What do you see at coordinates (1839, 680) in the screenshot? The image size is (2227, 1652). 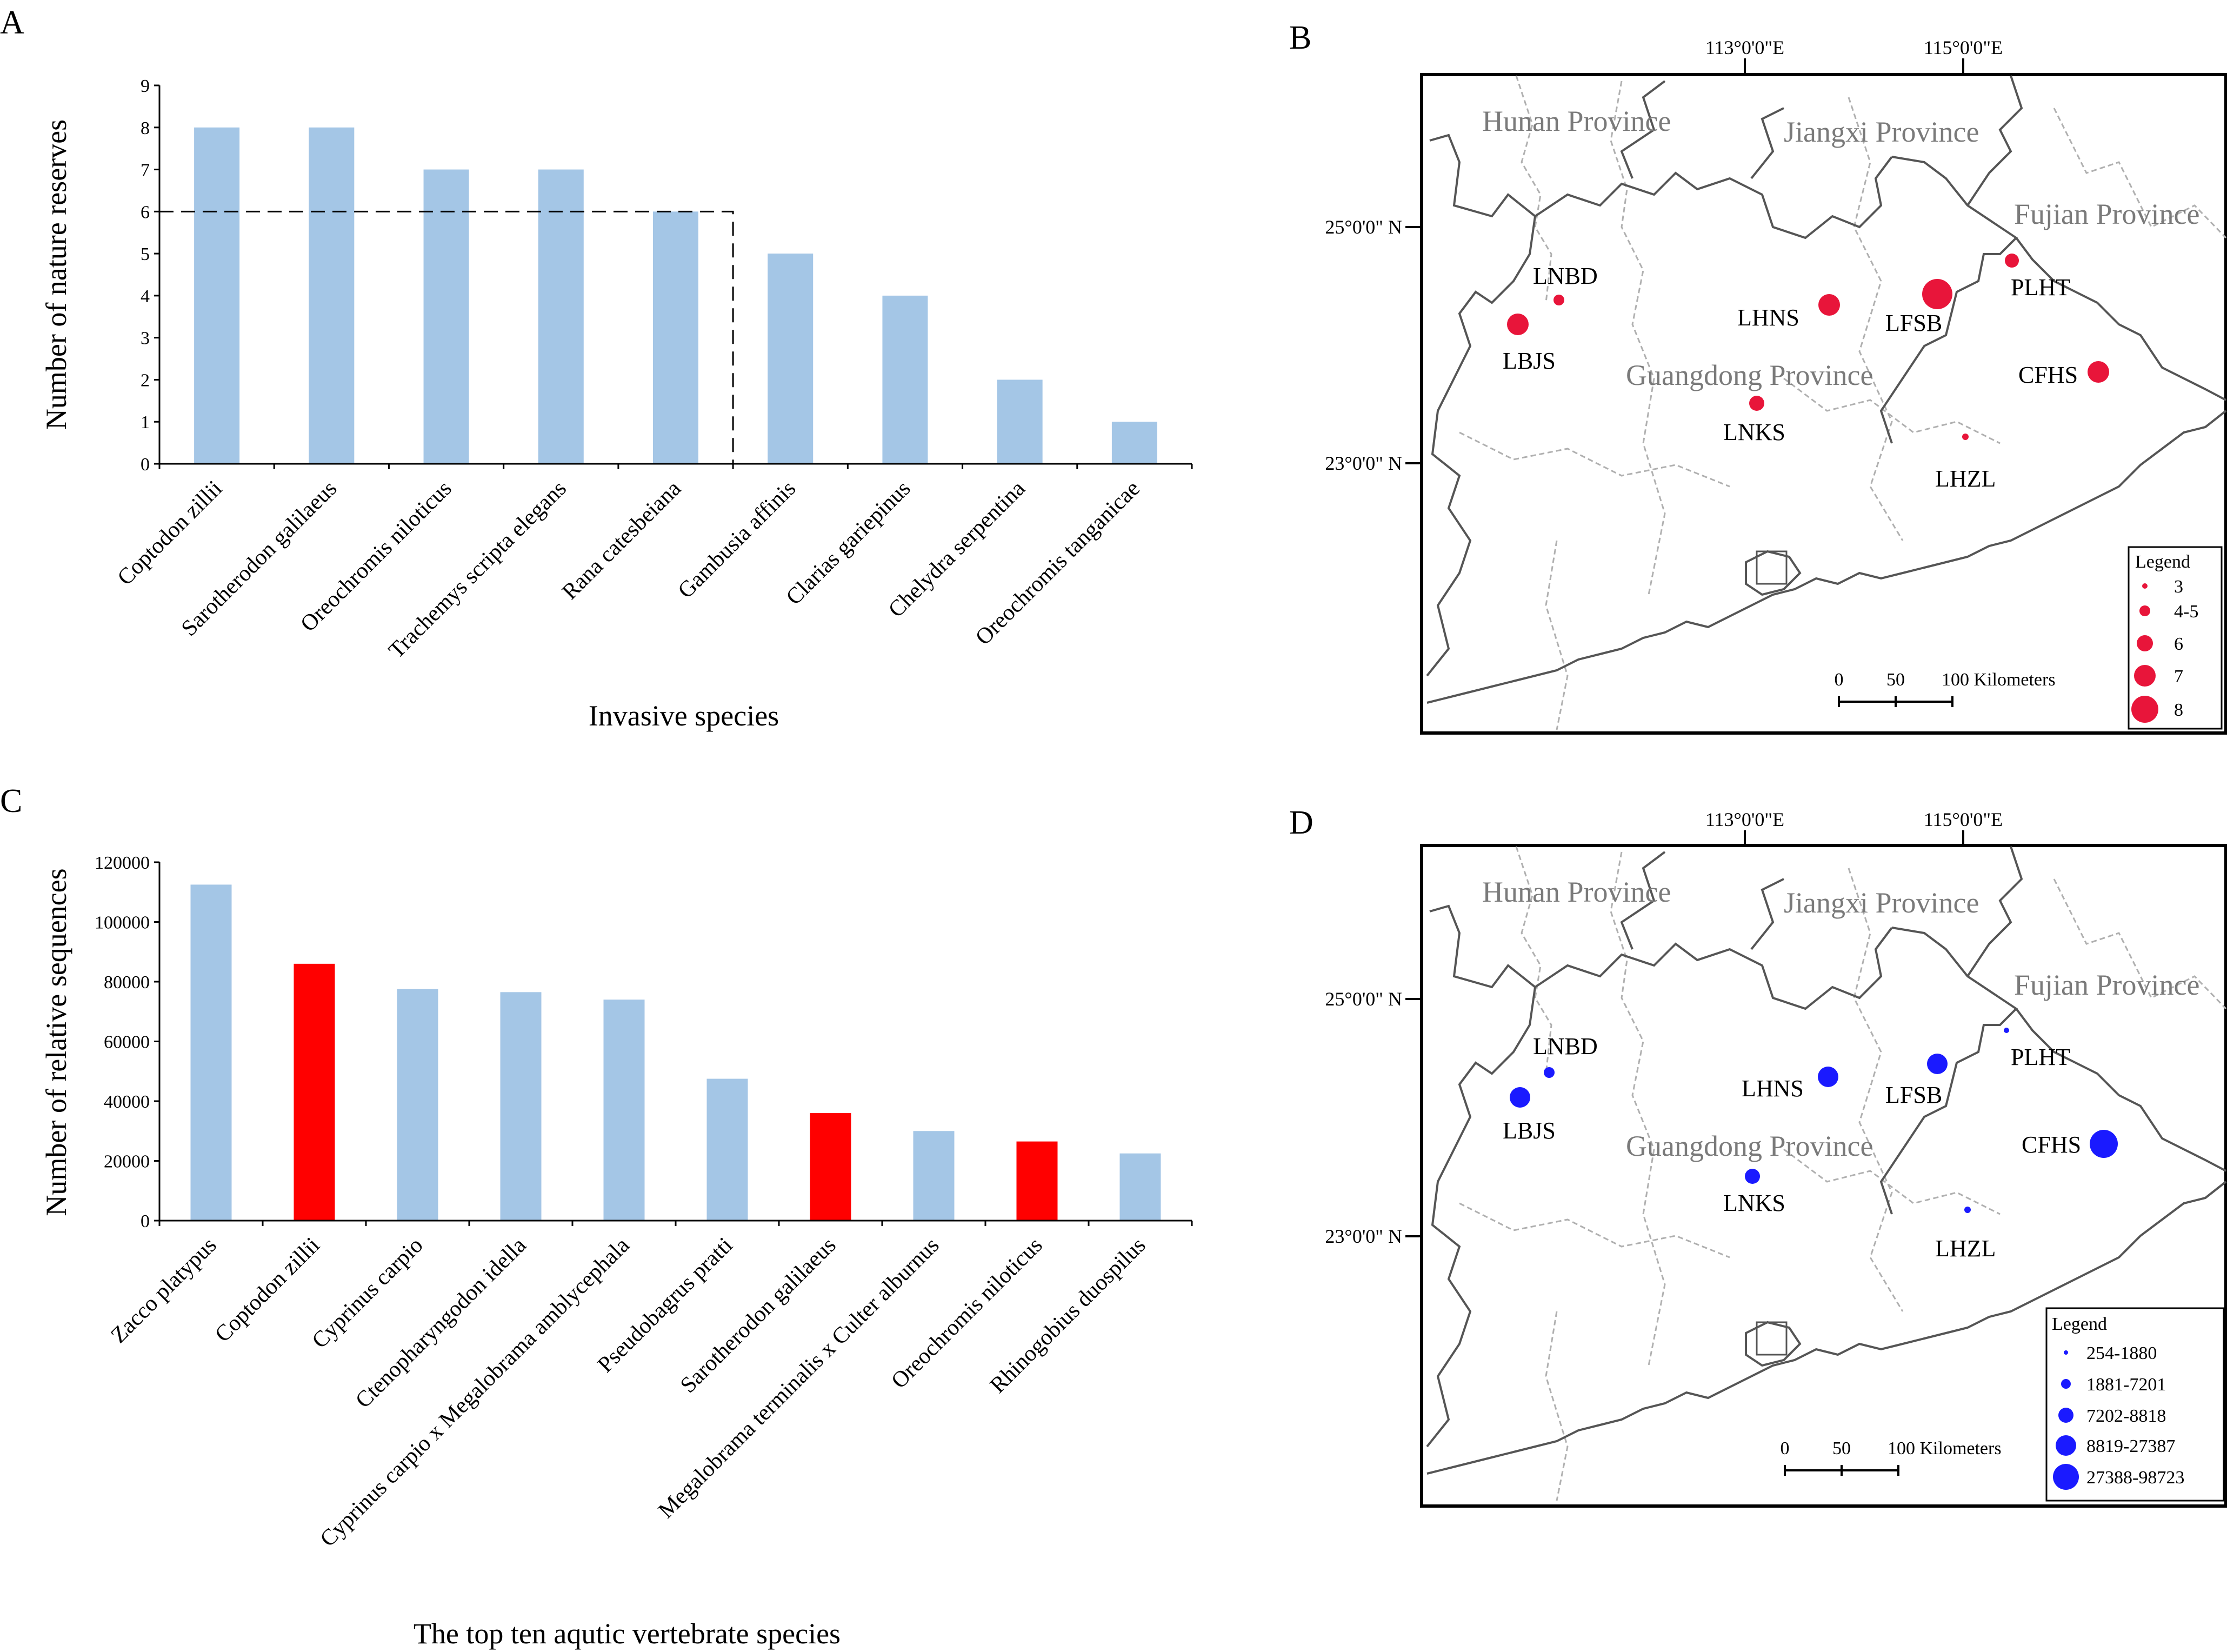 I see `scale-label: 0` at bounding box center [1839, 680].